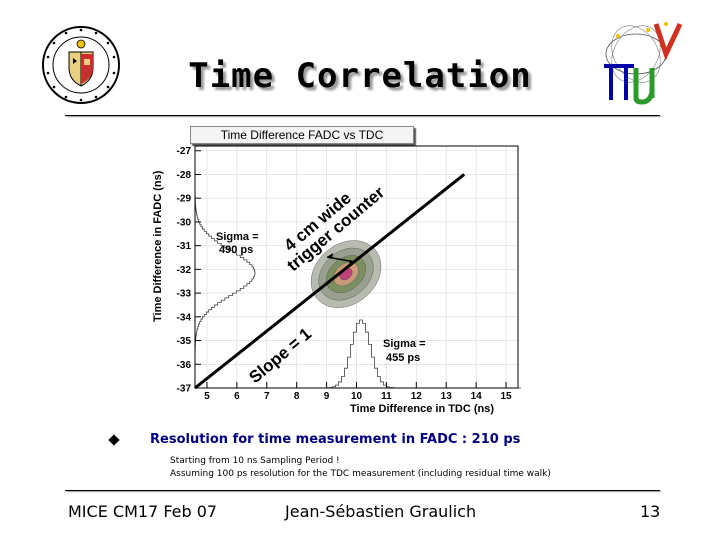  What do you see at coordinates (381, 511) in the screenshot?
I see `footer-author: Jean-Sébastien Graulich` at bounding box center [381, 511].